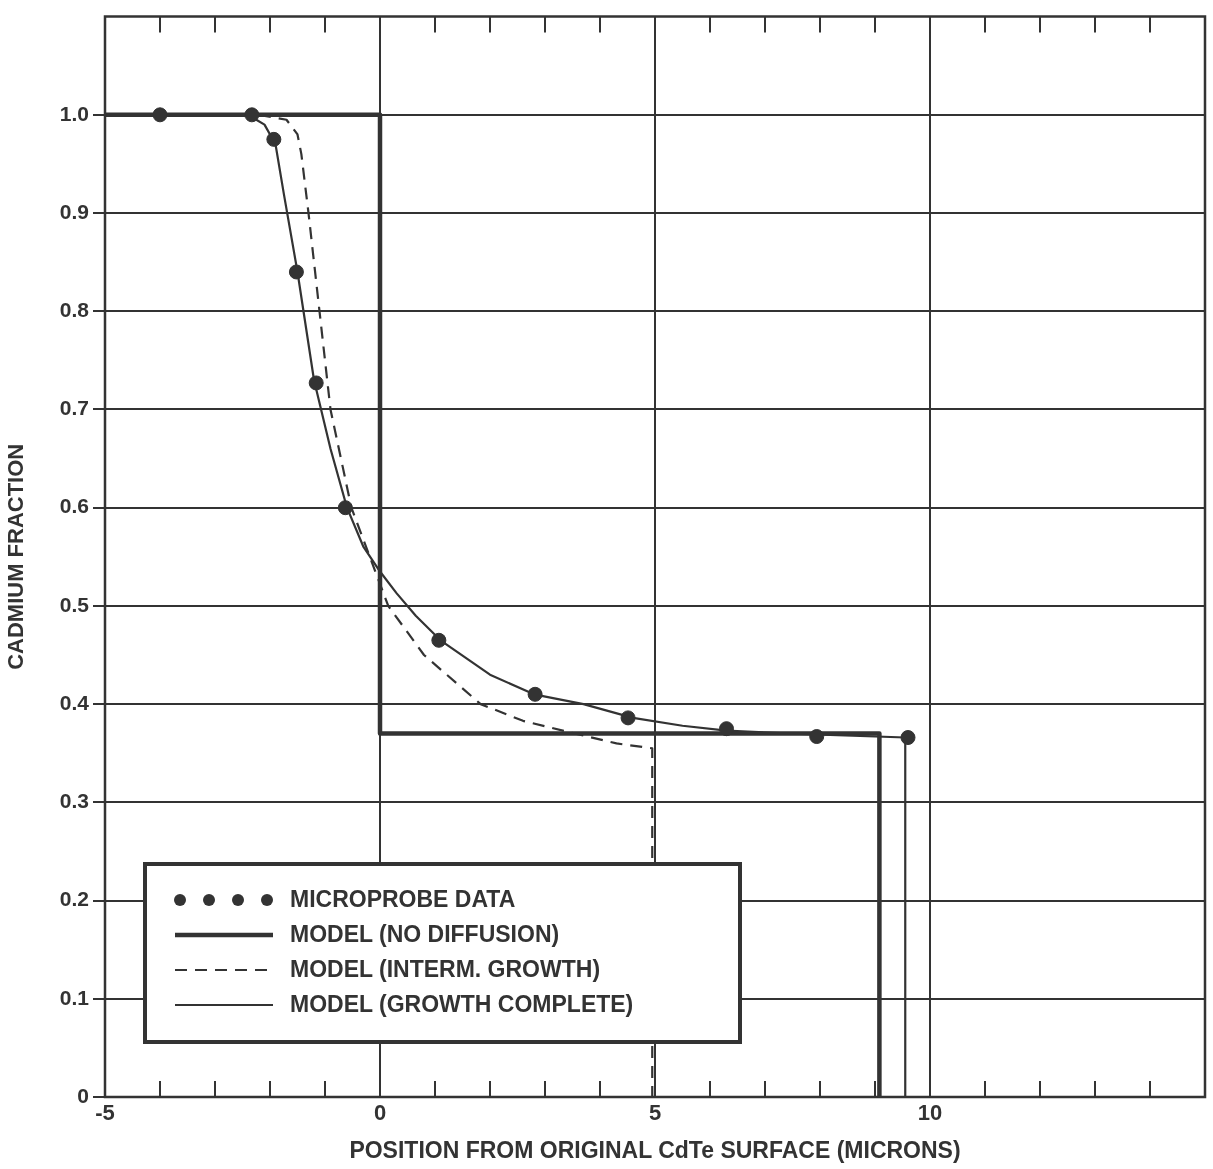 This screenshot has height=1169, width=1213. What do you see at coordinates (74, 506) in the screenshot?
I see `y-tick-label: 0.6` at bounding box center [74, 506].